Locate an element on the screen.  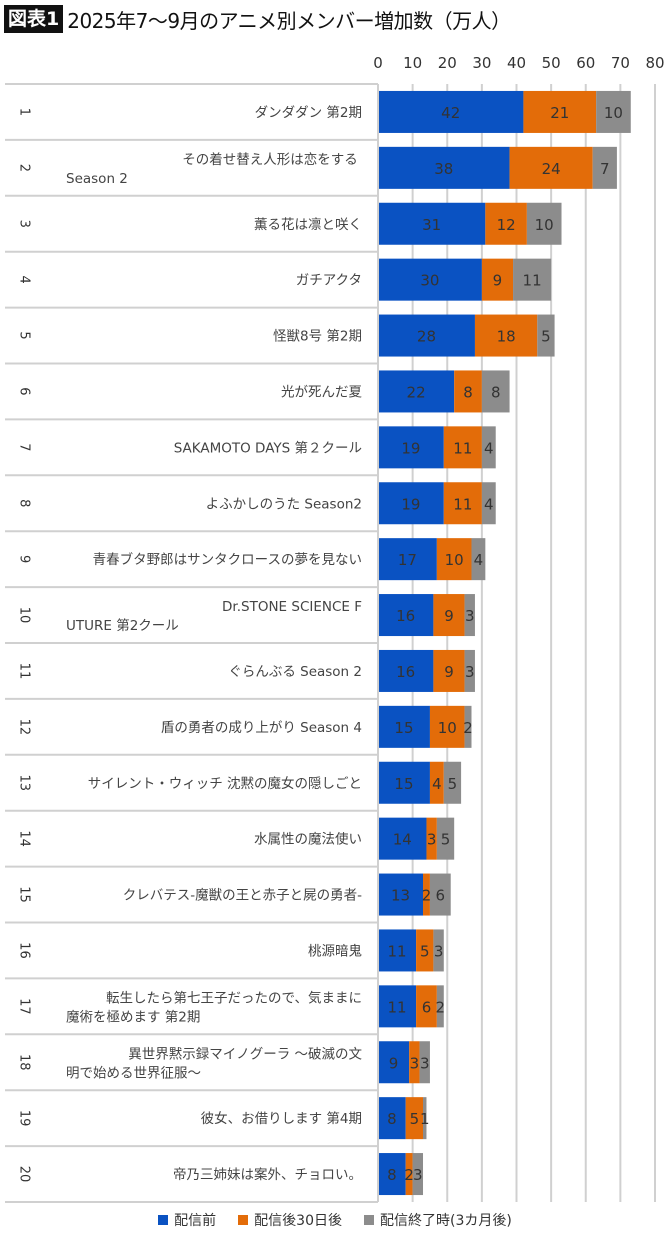
x-tick-label: 30 is located at coordinates (481, 63).